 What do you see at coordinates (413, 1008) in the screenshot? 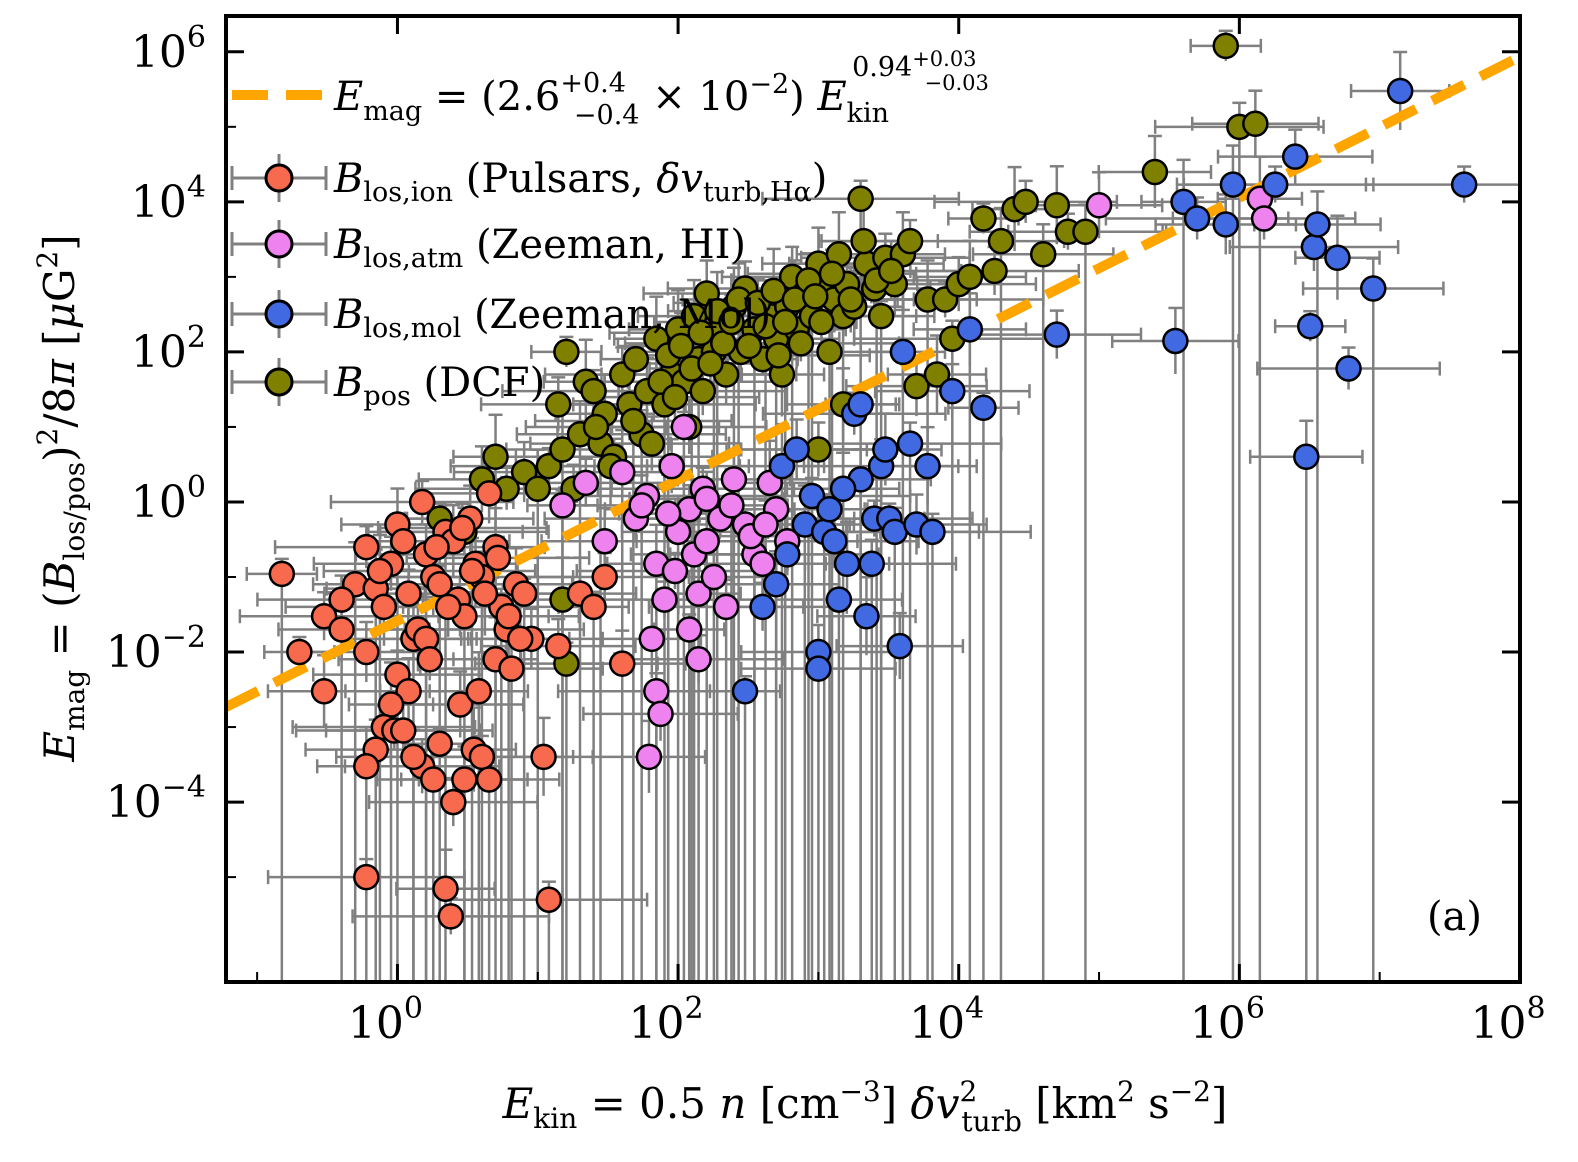
I see `x-tick-label-exp: 0` at bounding box center [413, 1008].